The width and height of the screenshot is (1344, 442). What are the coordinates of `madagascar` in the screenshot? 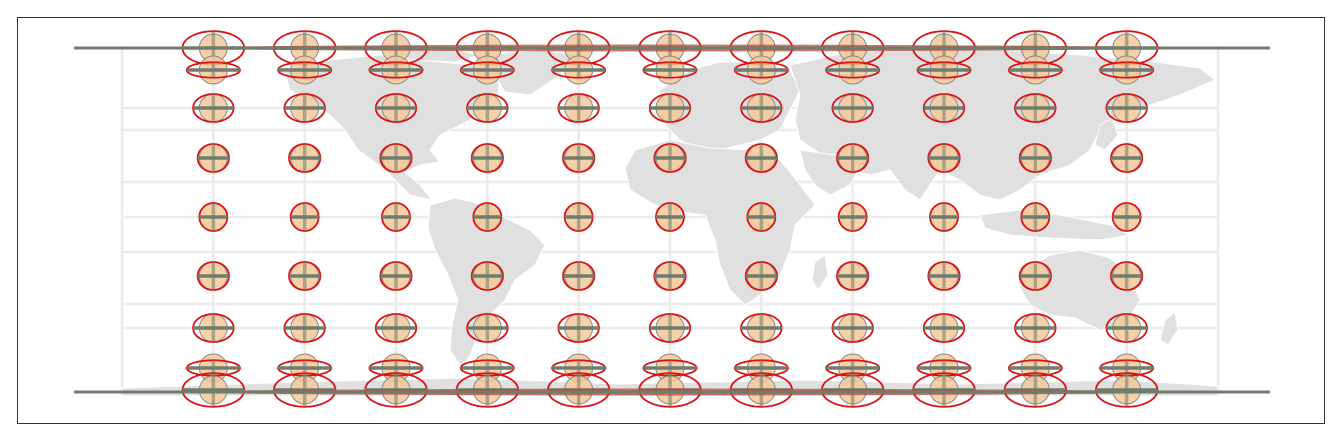 It's located at (820, 272).